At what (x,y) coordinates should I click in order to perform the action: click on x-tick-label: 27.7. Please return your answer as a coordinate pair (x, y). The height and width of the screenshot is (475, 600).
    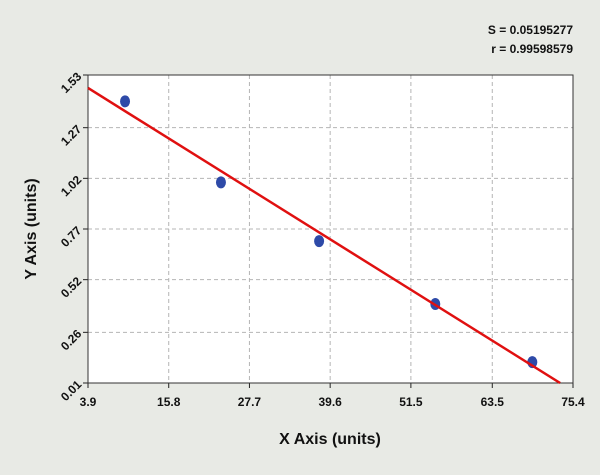
    Looking at the image, I should click on (250, 402).